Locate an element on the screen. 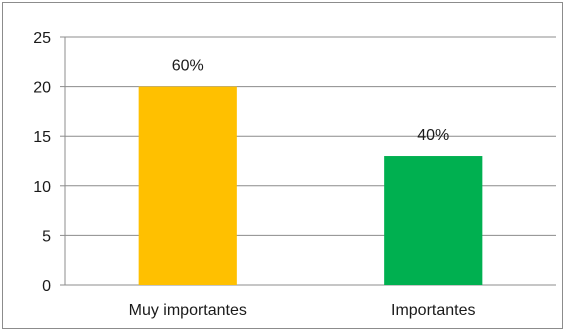 The width and height of the screenshot is (567, 333). y-tick-label: 20 is located at coordinates (42, 88).